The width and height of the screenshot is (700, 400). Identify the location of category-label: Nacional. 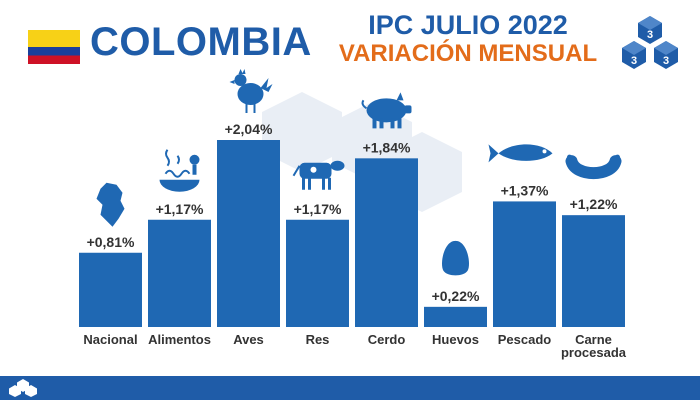
(110, 339).